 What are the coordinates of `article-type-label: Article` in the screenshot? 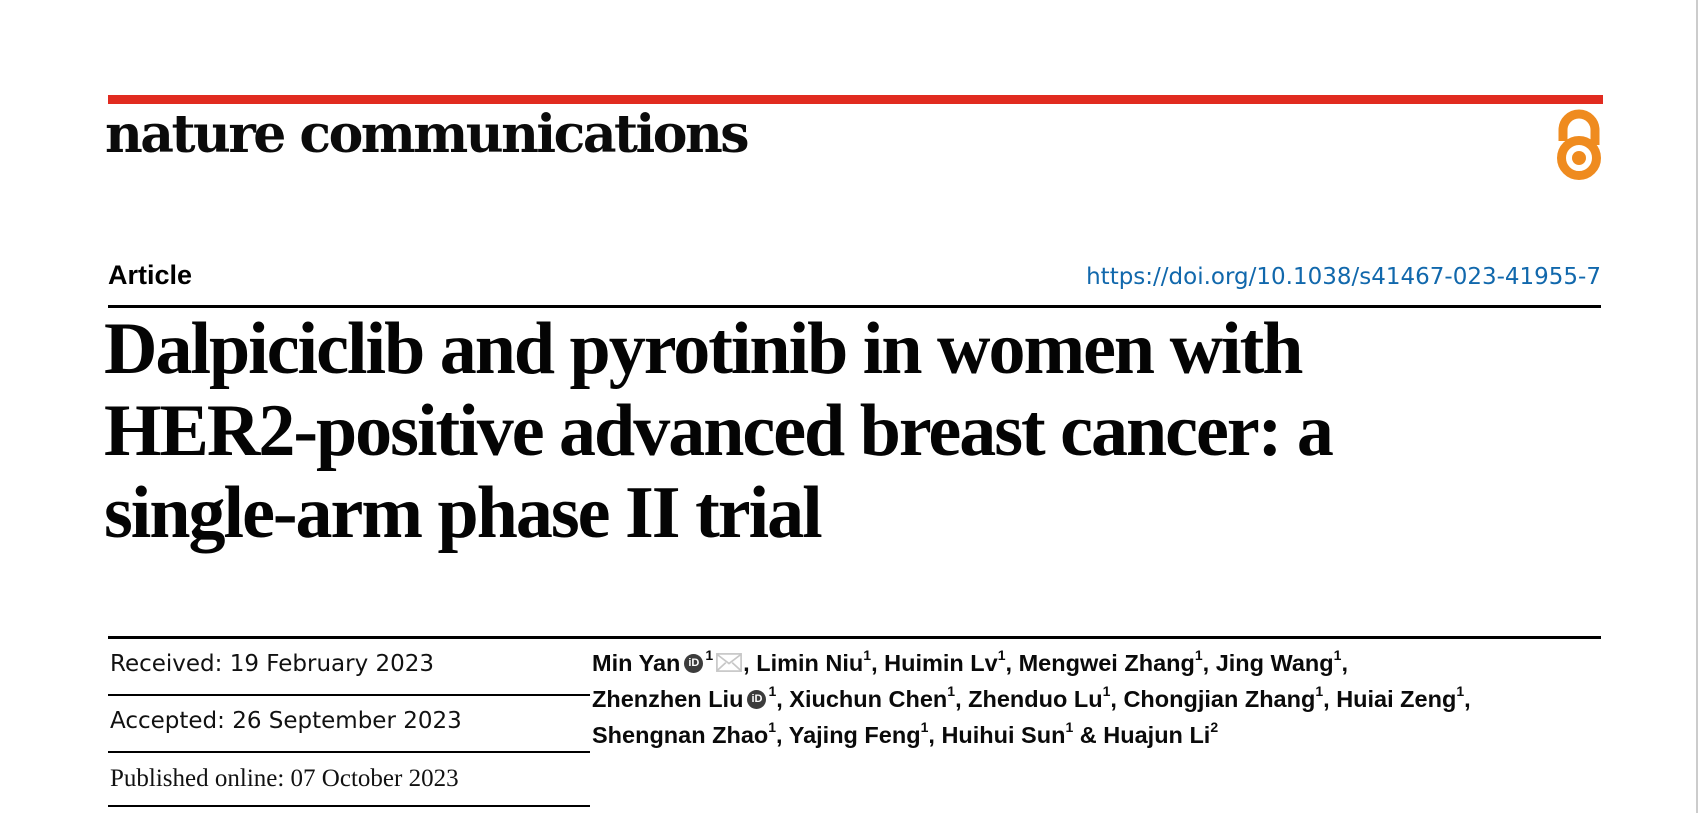 It's located at (150, 275).